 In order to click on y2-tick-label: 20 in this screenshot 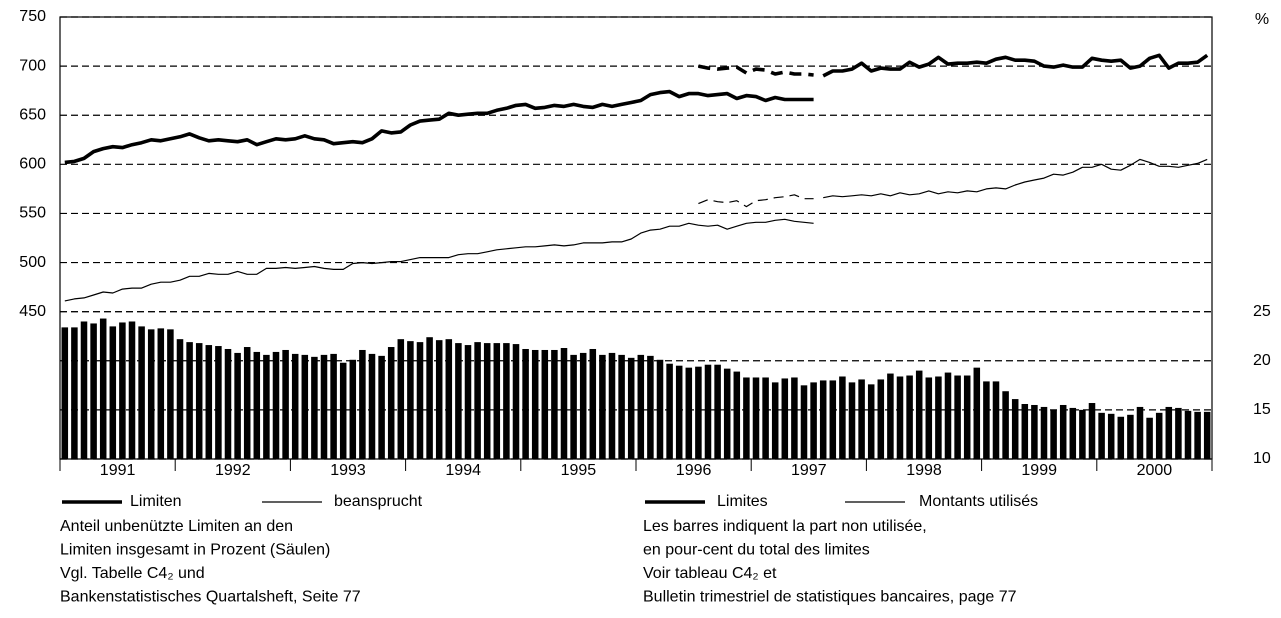, I will do `click(1262, 360)`.